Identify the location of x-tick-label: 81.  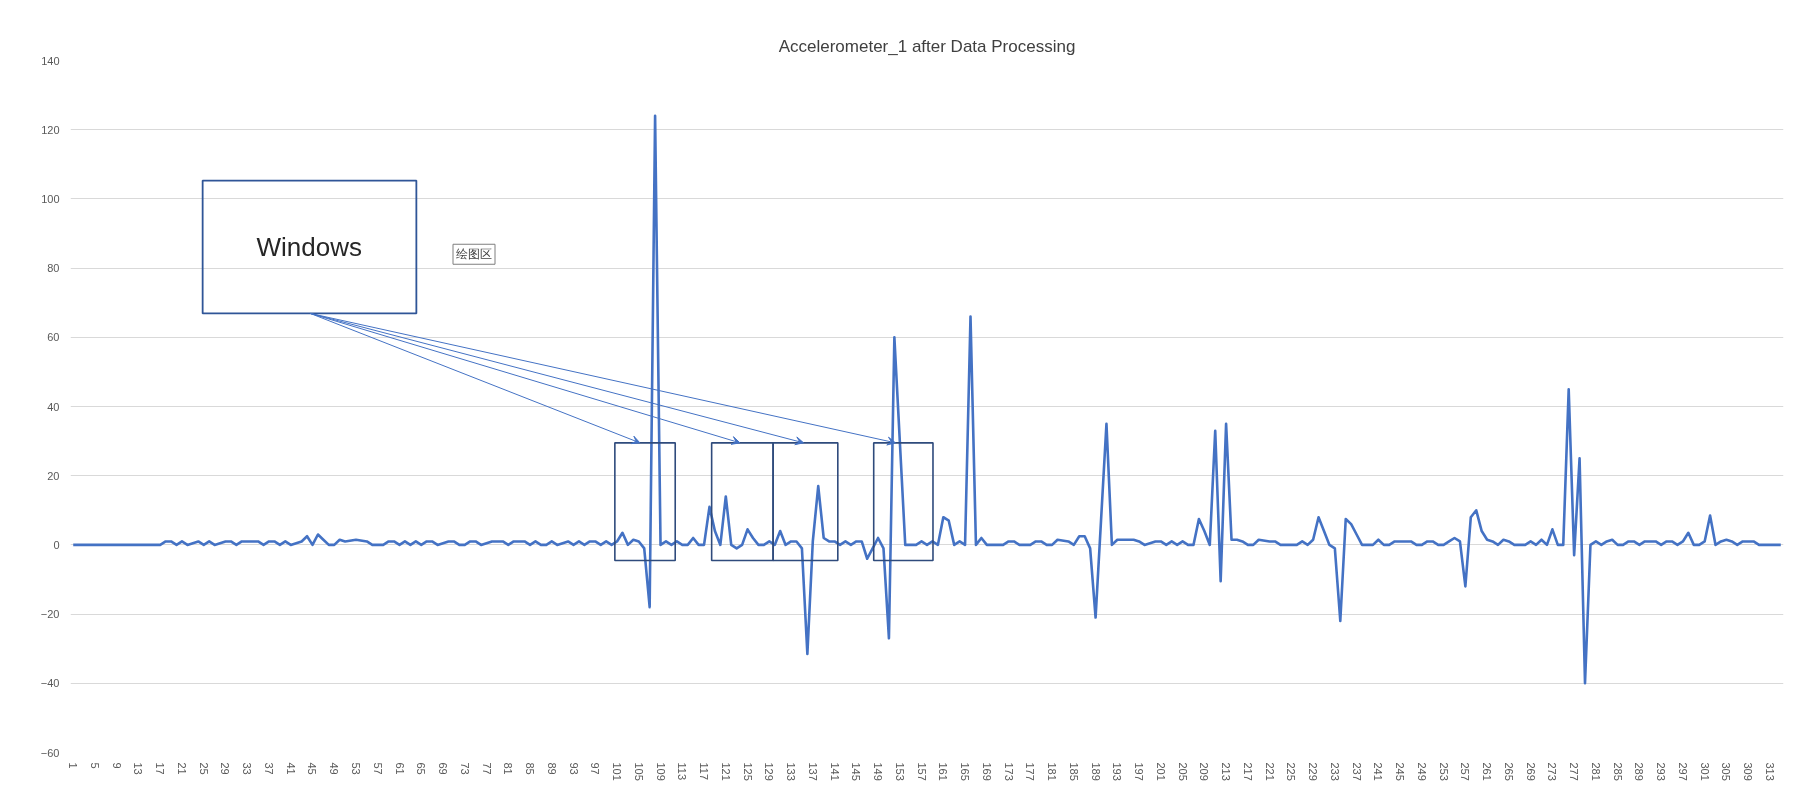
(508, 768).